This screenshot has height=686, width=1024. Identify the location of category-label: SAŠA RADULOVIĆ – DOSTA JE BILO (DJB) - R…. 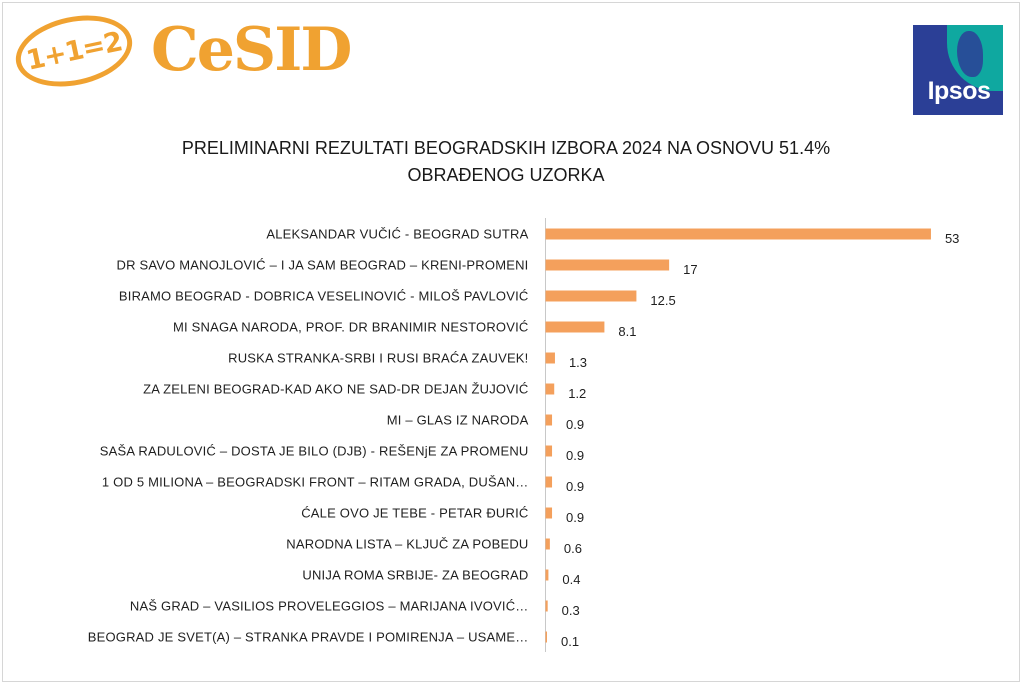
(314, 451).